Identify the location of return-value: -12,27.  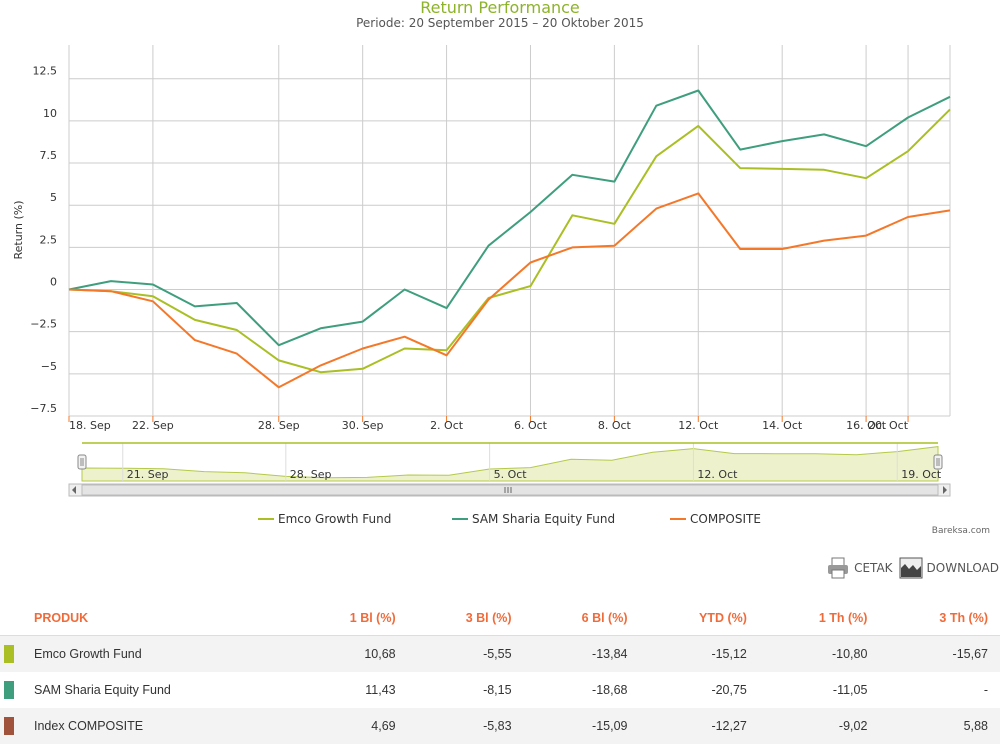
(699, 726).